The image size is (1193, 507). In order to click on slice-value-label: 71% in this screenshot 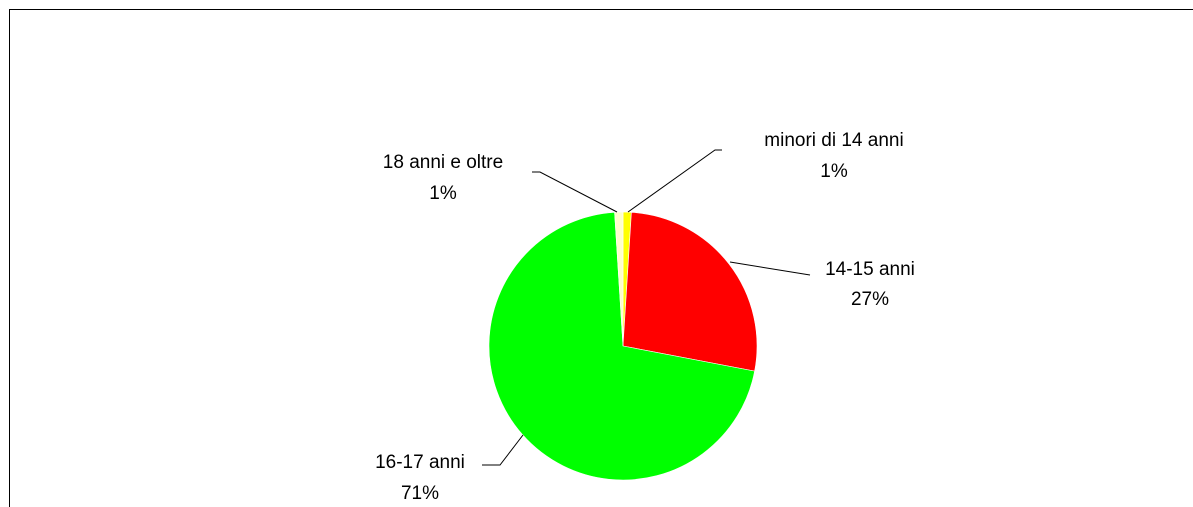, I will do `click(420, 493)`.